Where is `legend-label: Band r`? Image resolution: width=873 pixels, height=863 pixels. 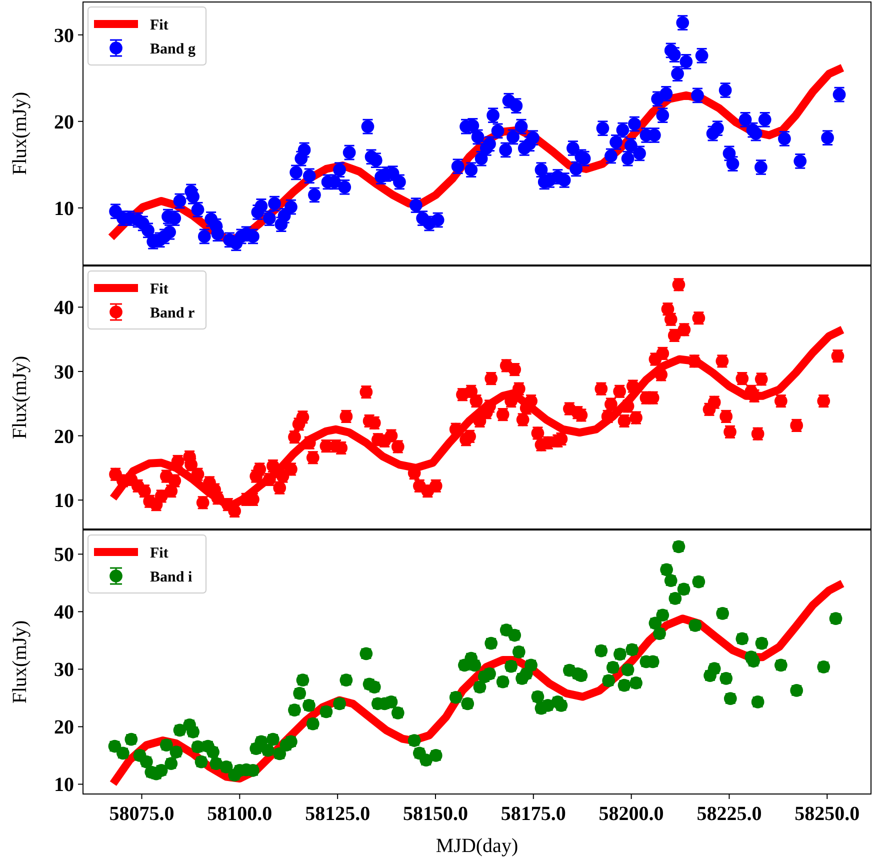
legend-label: Band r is located at coordinates (172, 313).